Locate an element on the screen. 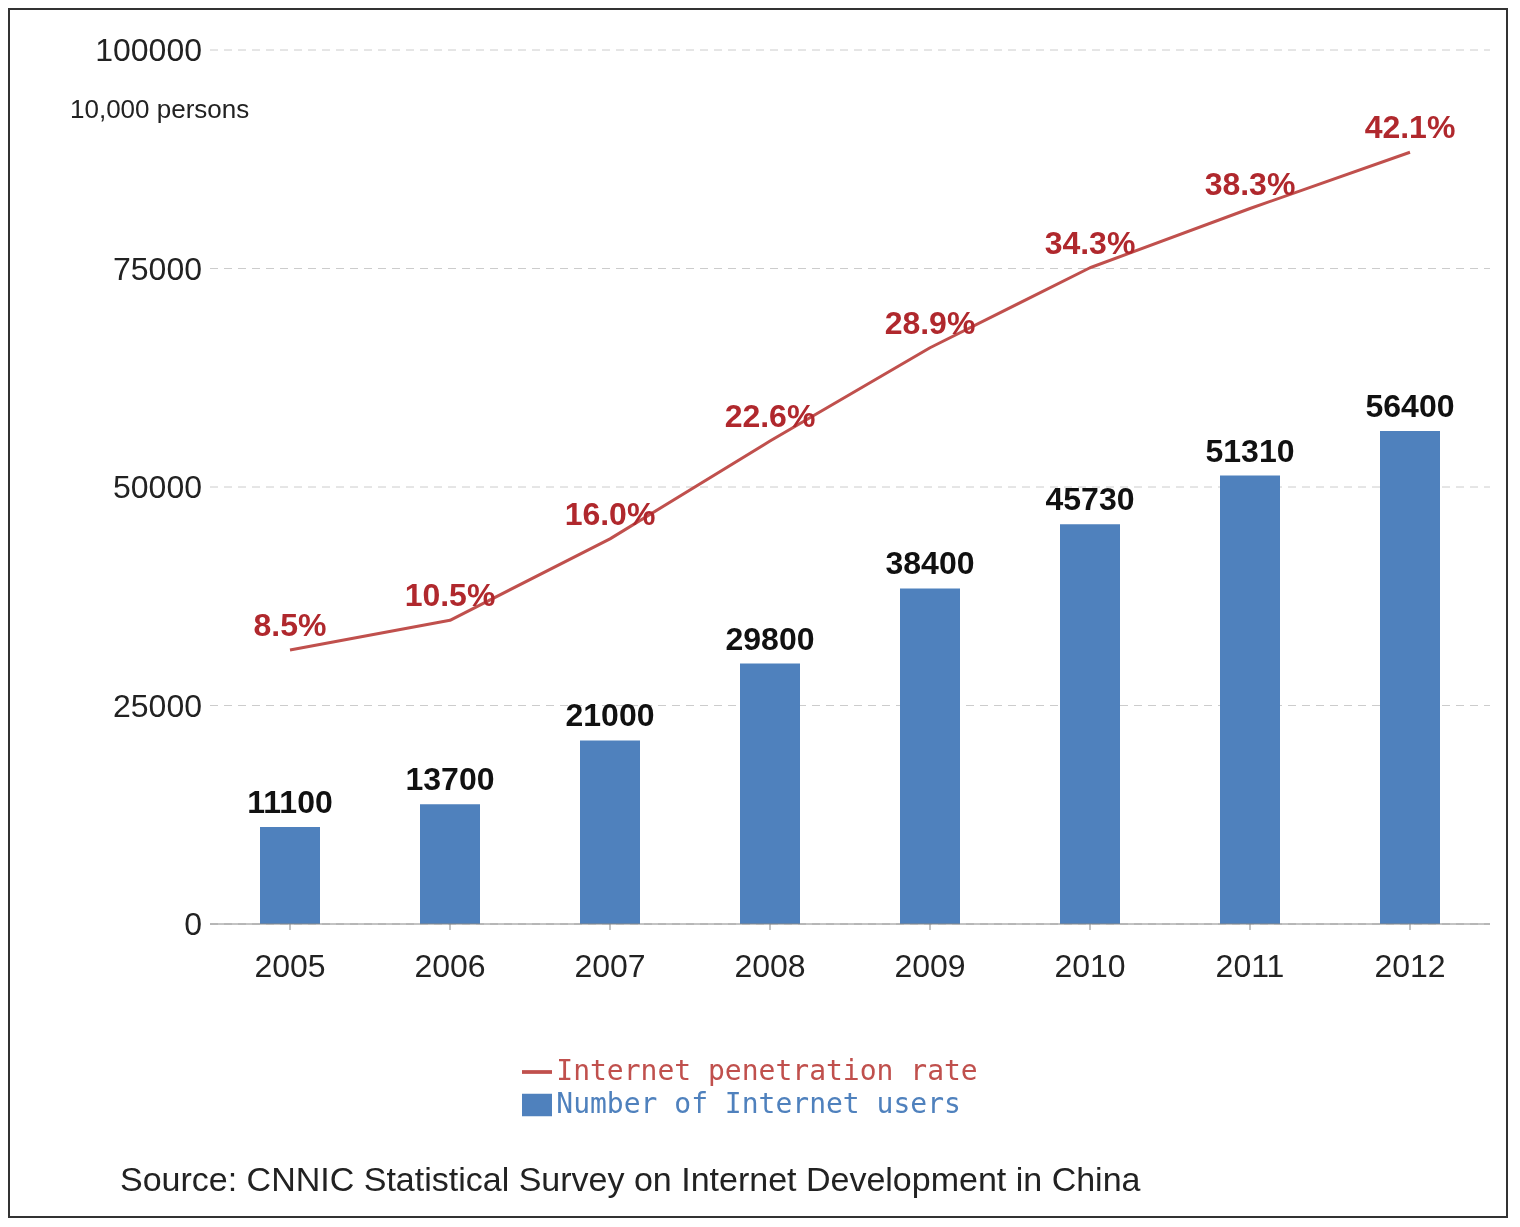  x-tick-label: 2007 is located at coordinates (610, 965).